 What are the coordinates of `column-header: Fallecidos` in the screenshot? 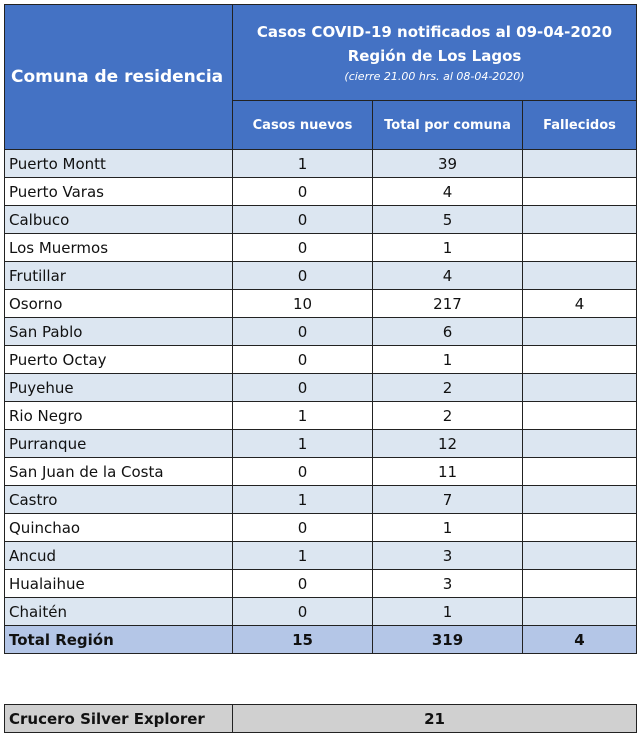 It's located at (579, 125).